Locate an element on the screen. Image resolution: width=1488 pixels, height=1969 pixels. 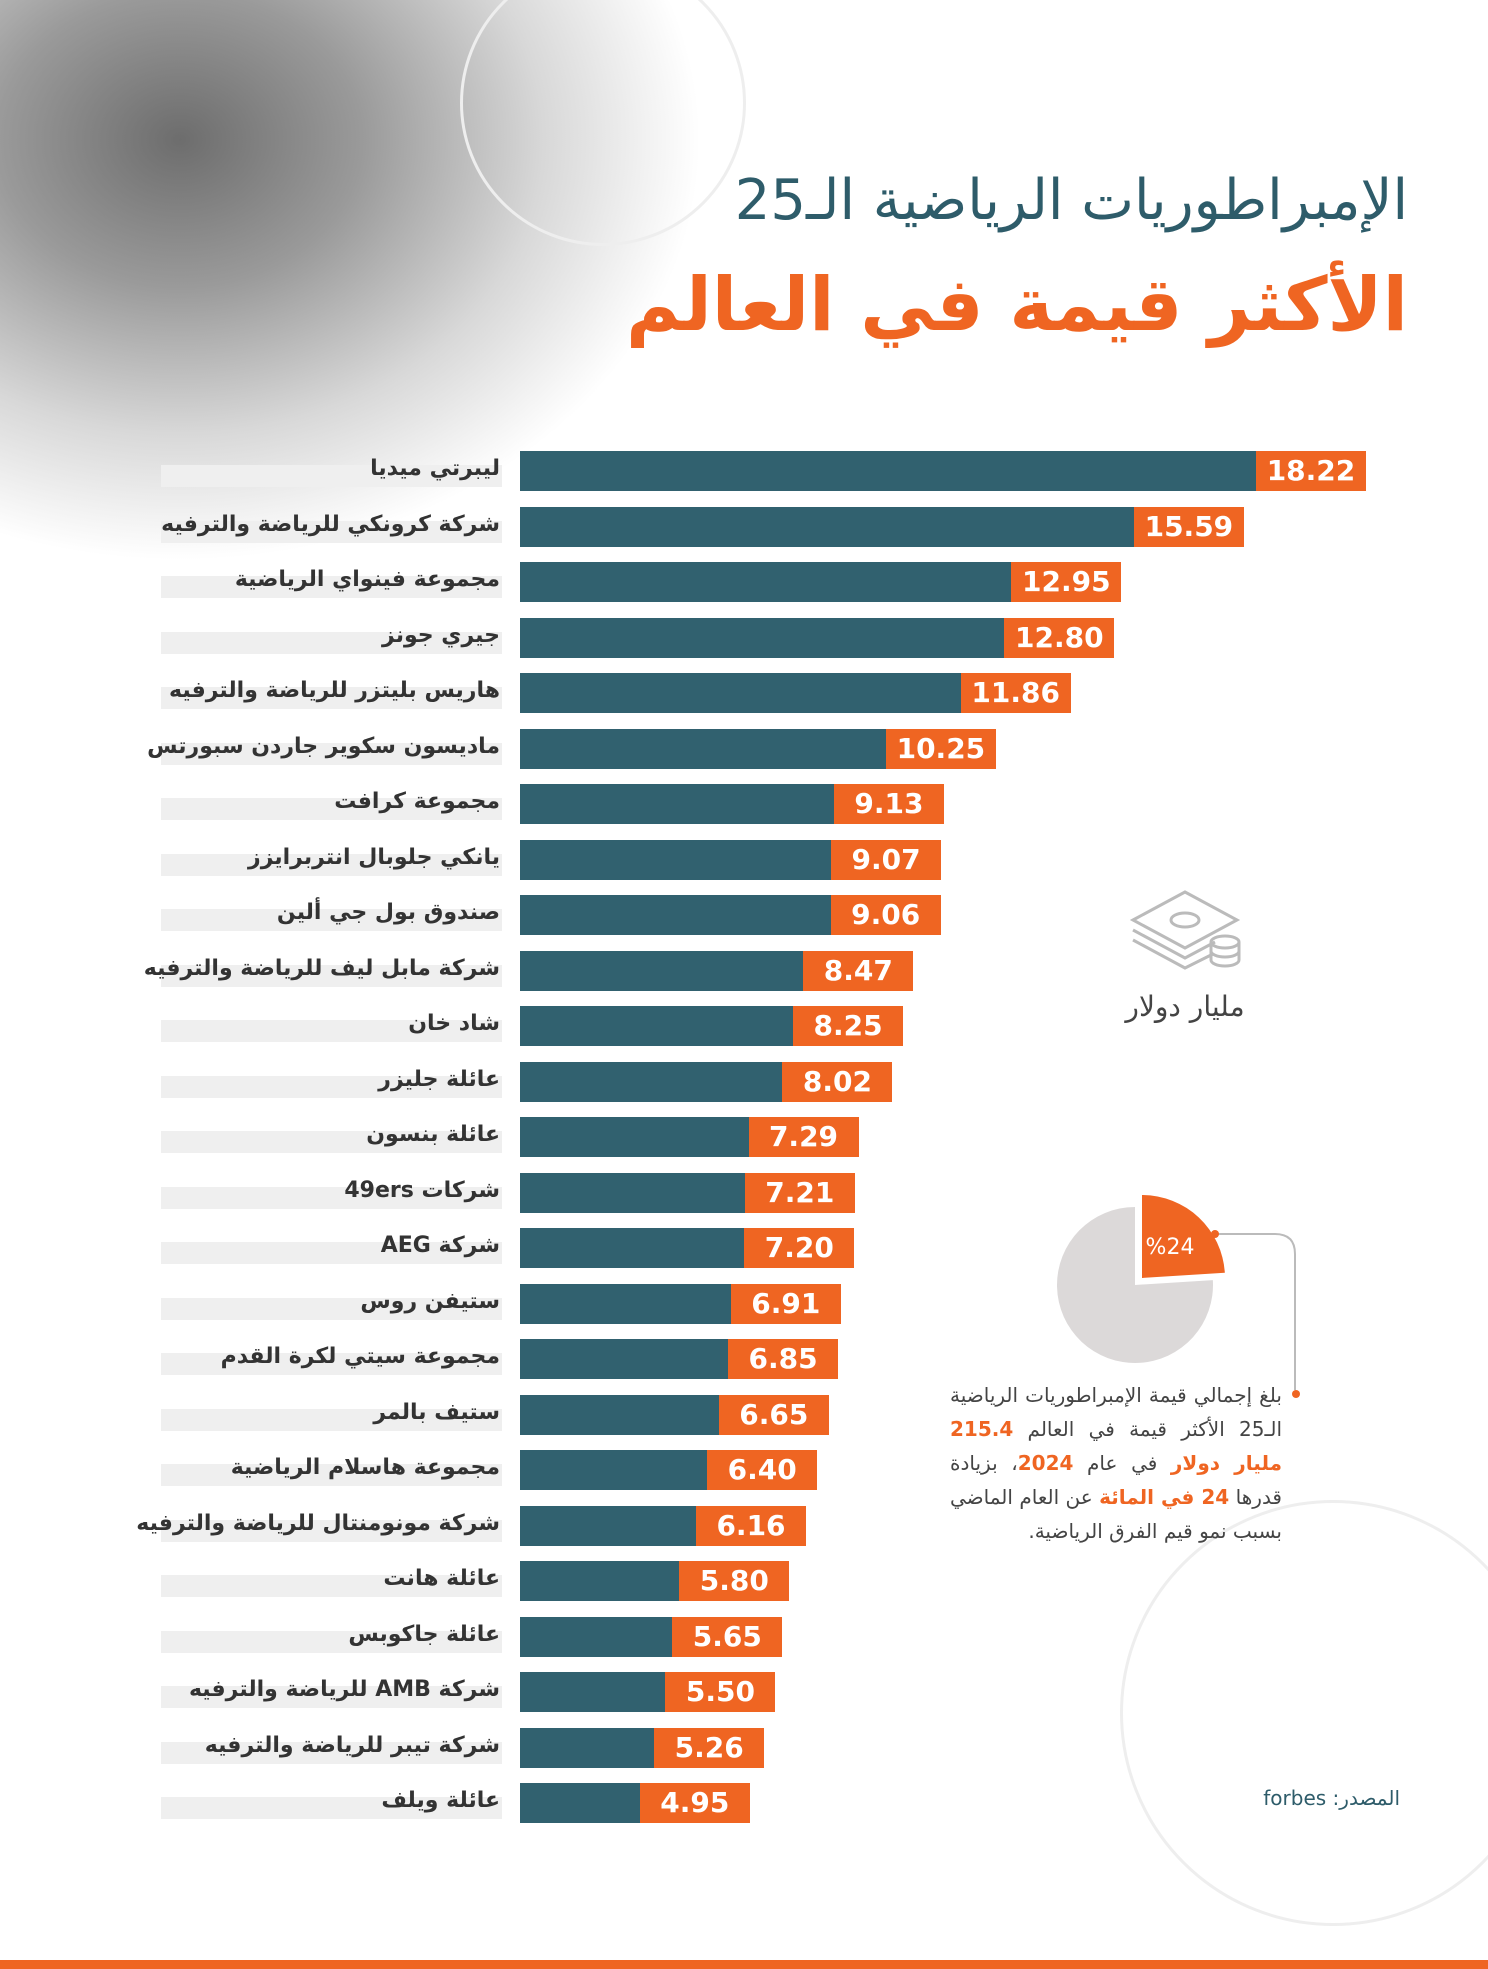
bar-category-label: شركة مابل ليف للرياضة والترفيه is located at coordinates (321, 968).